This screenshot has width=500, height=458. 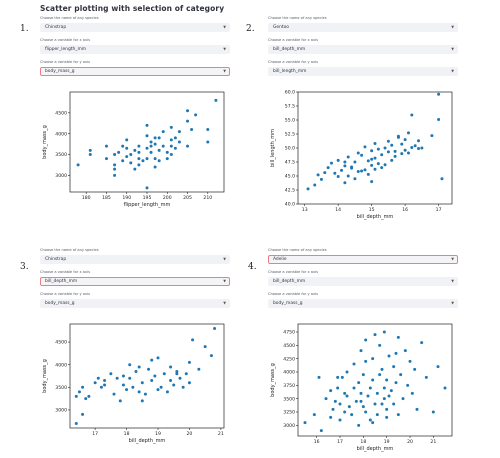 I want to click on x-axis-label: flipper_length_mm, so click(x=147, y=205).